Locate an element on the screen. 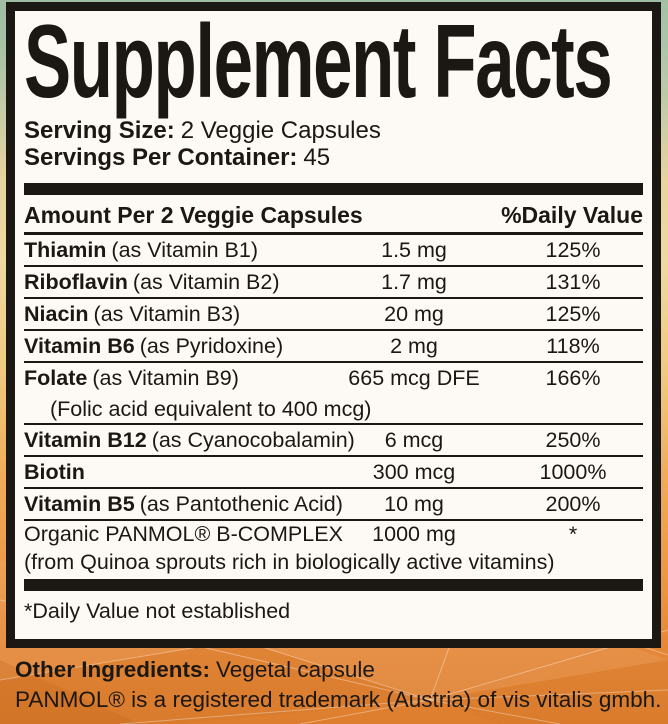 This screenshot has height=724, width=668. nutrient-name: Biotin is located at coordinates (54, 472).